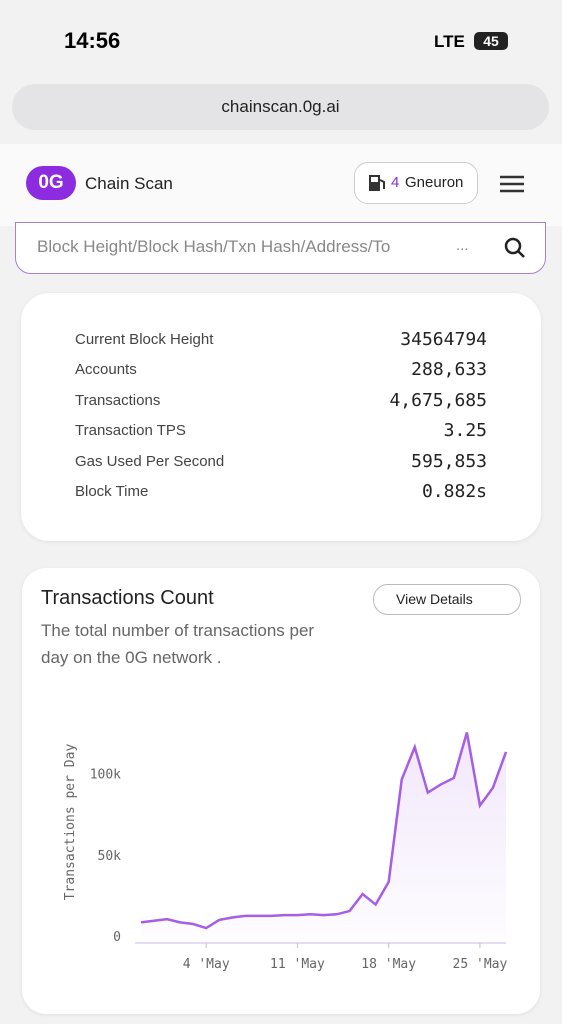 The image size is (562, 1024). I want to click on x-tick-label: 11 'May, so click(297, 964).